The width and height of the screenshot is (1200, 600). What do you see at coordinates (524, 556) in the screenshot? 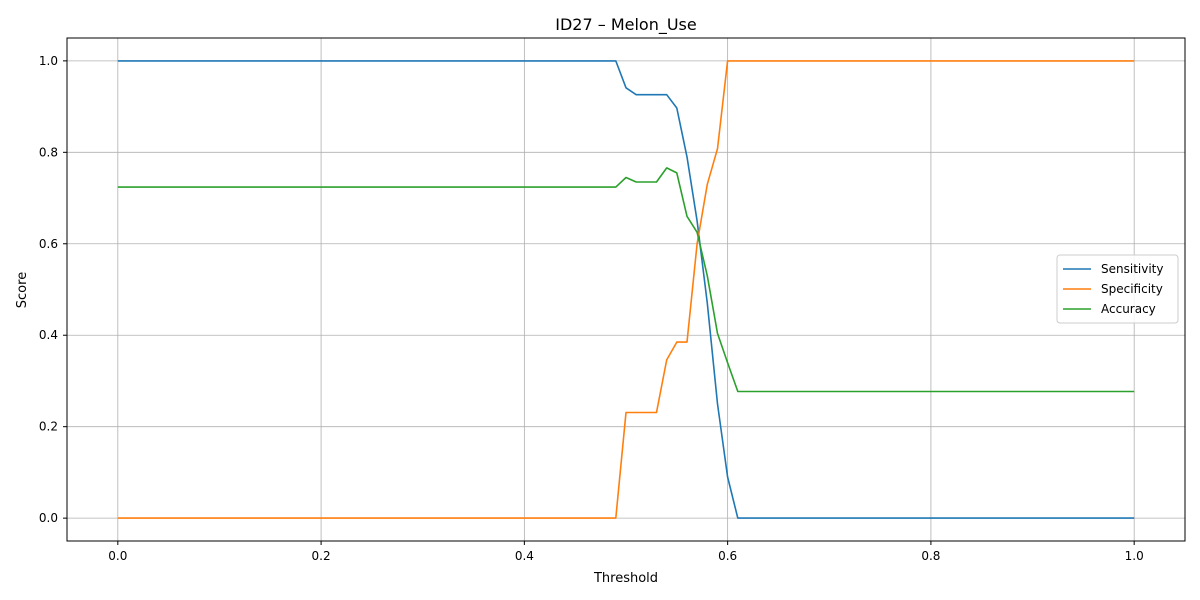
I see `x-tick-label: 0.4` at bounding box center [524, 556].